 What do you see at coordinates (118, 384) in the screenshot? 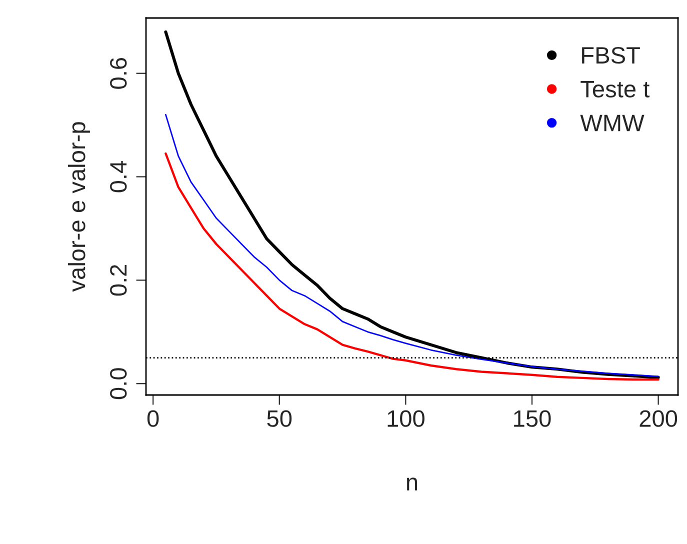
I see `y-tick-label: 0.0` at bounding box center [118, 384].